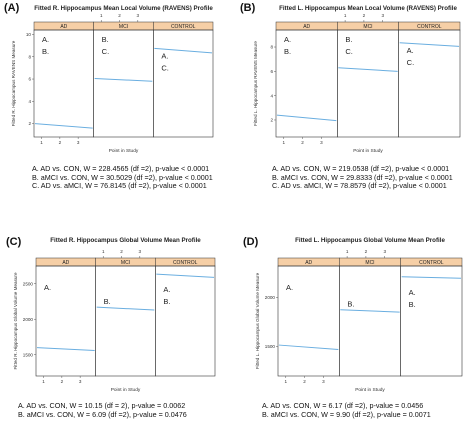  What do you see at coordinates (29, 34) in the screenshot?
I see `y-tick-label: 10` at bounding box center [29, 34].